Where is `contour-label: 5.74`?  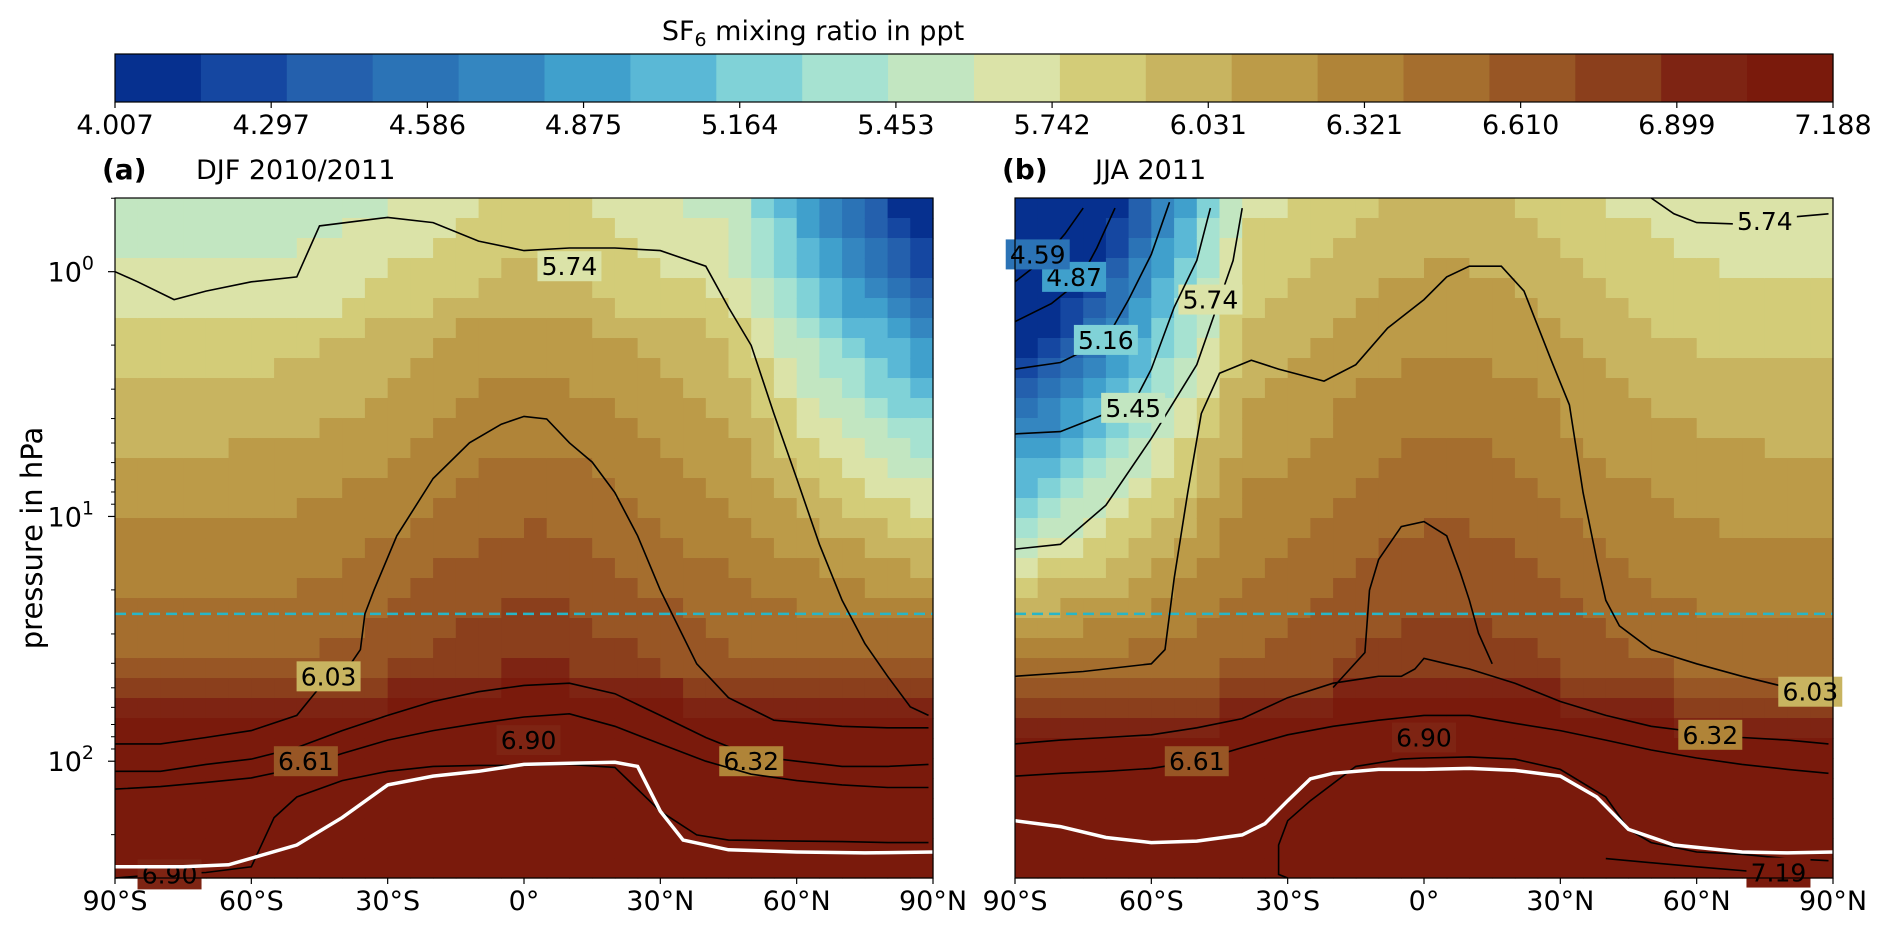
contour-label: 5.74 is located at coordinates (1765, 221).